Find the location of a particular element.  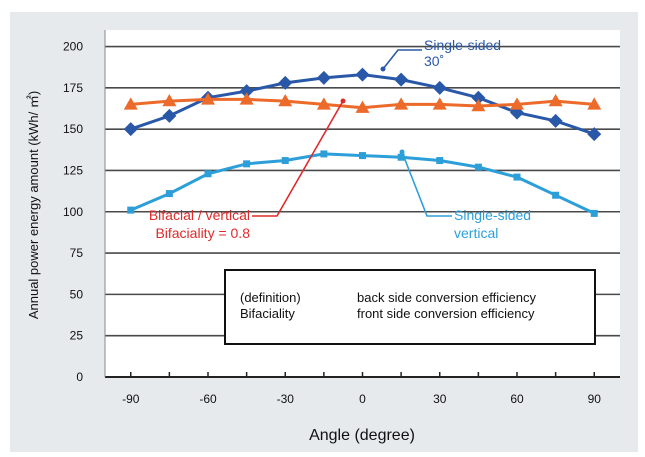

annotation-single-sided-30: Single-sided 30˚ is located at coordinates (440, 54).